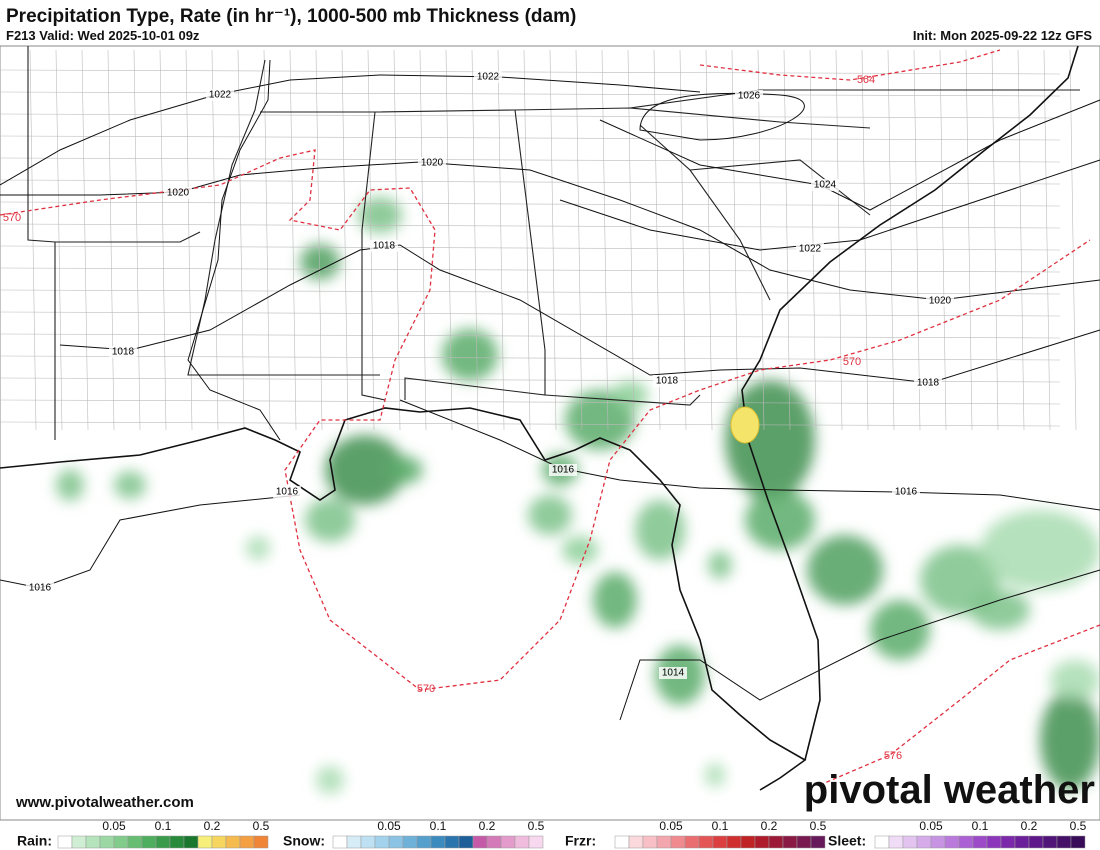 The height and width of the screenshot is (850, 1100). I want to click on init-time: Init: Mon 2025-09-22 12z GFS, so click(1002, 35).